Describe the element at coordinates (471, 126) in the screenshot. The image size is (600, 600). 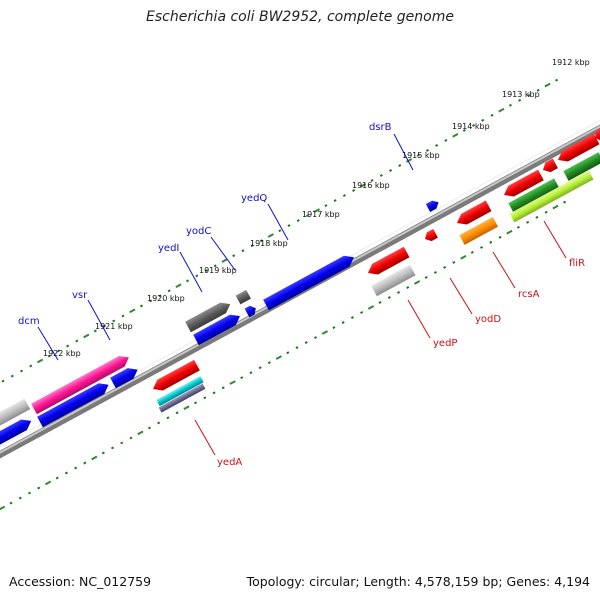
I see `tick-label-1914: 1914 kbp` at that location.